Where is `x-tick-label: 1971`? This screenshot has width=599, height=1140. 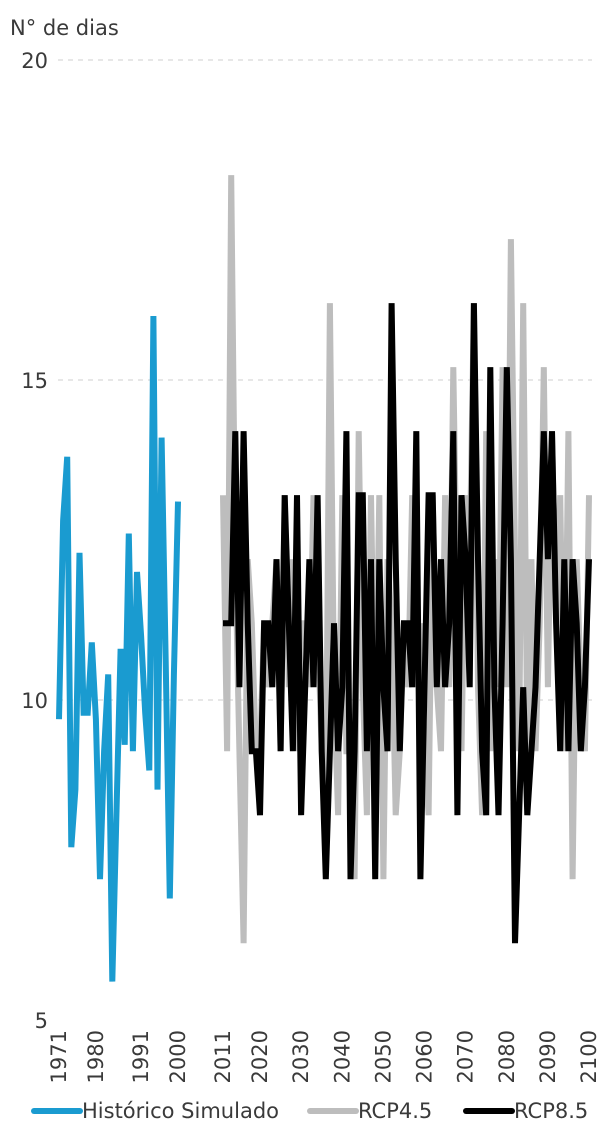
x-tick-label: 1971 is located at coordinates (59, 1056).